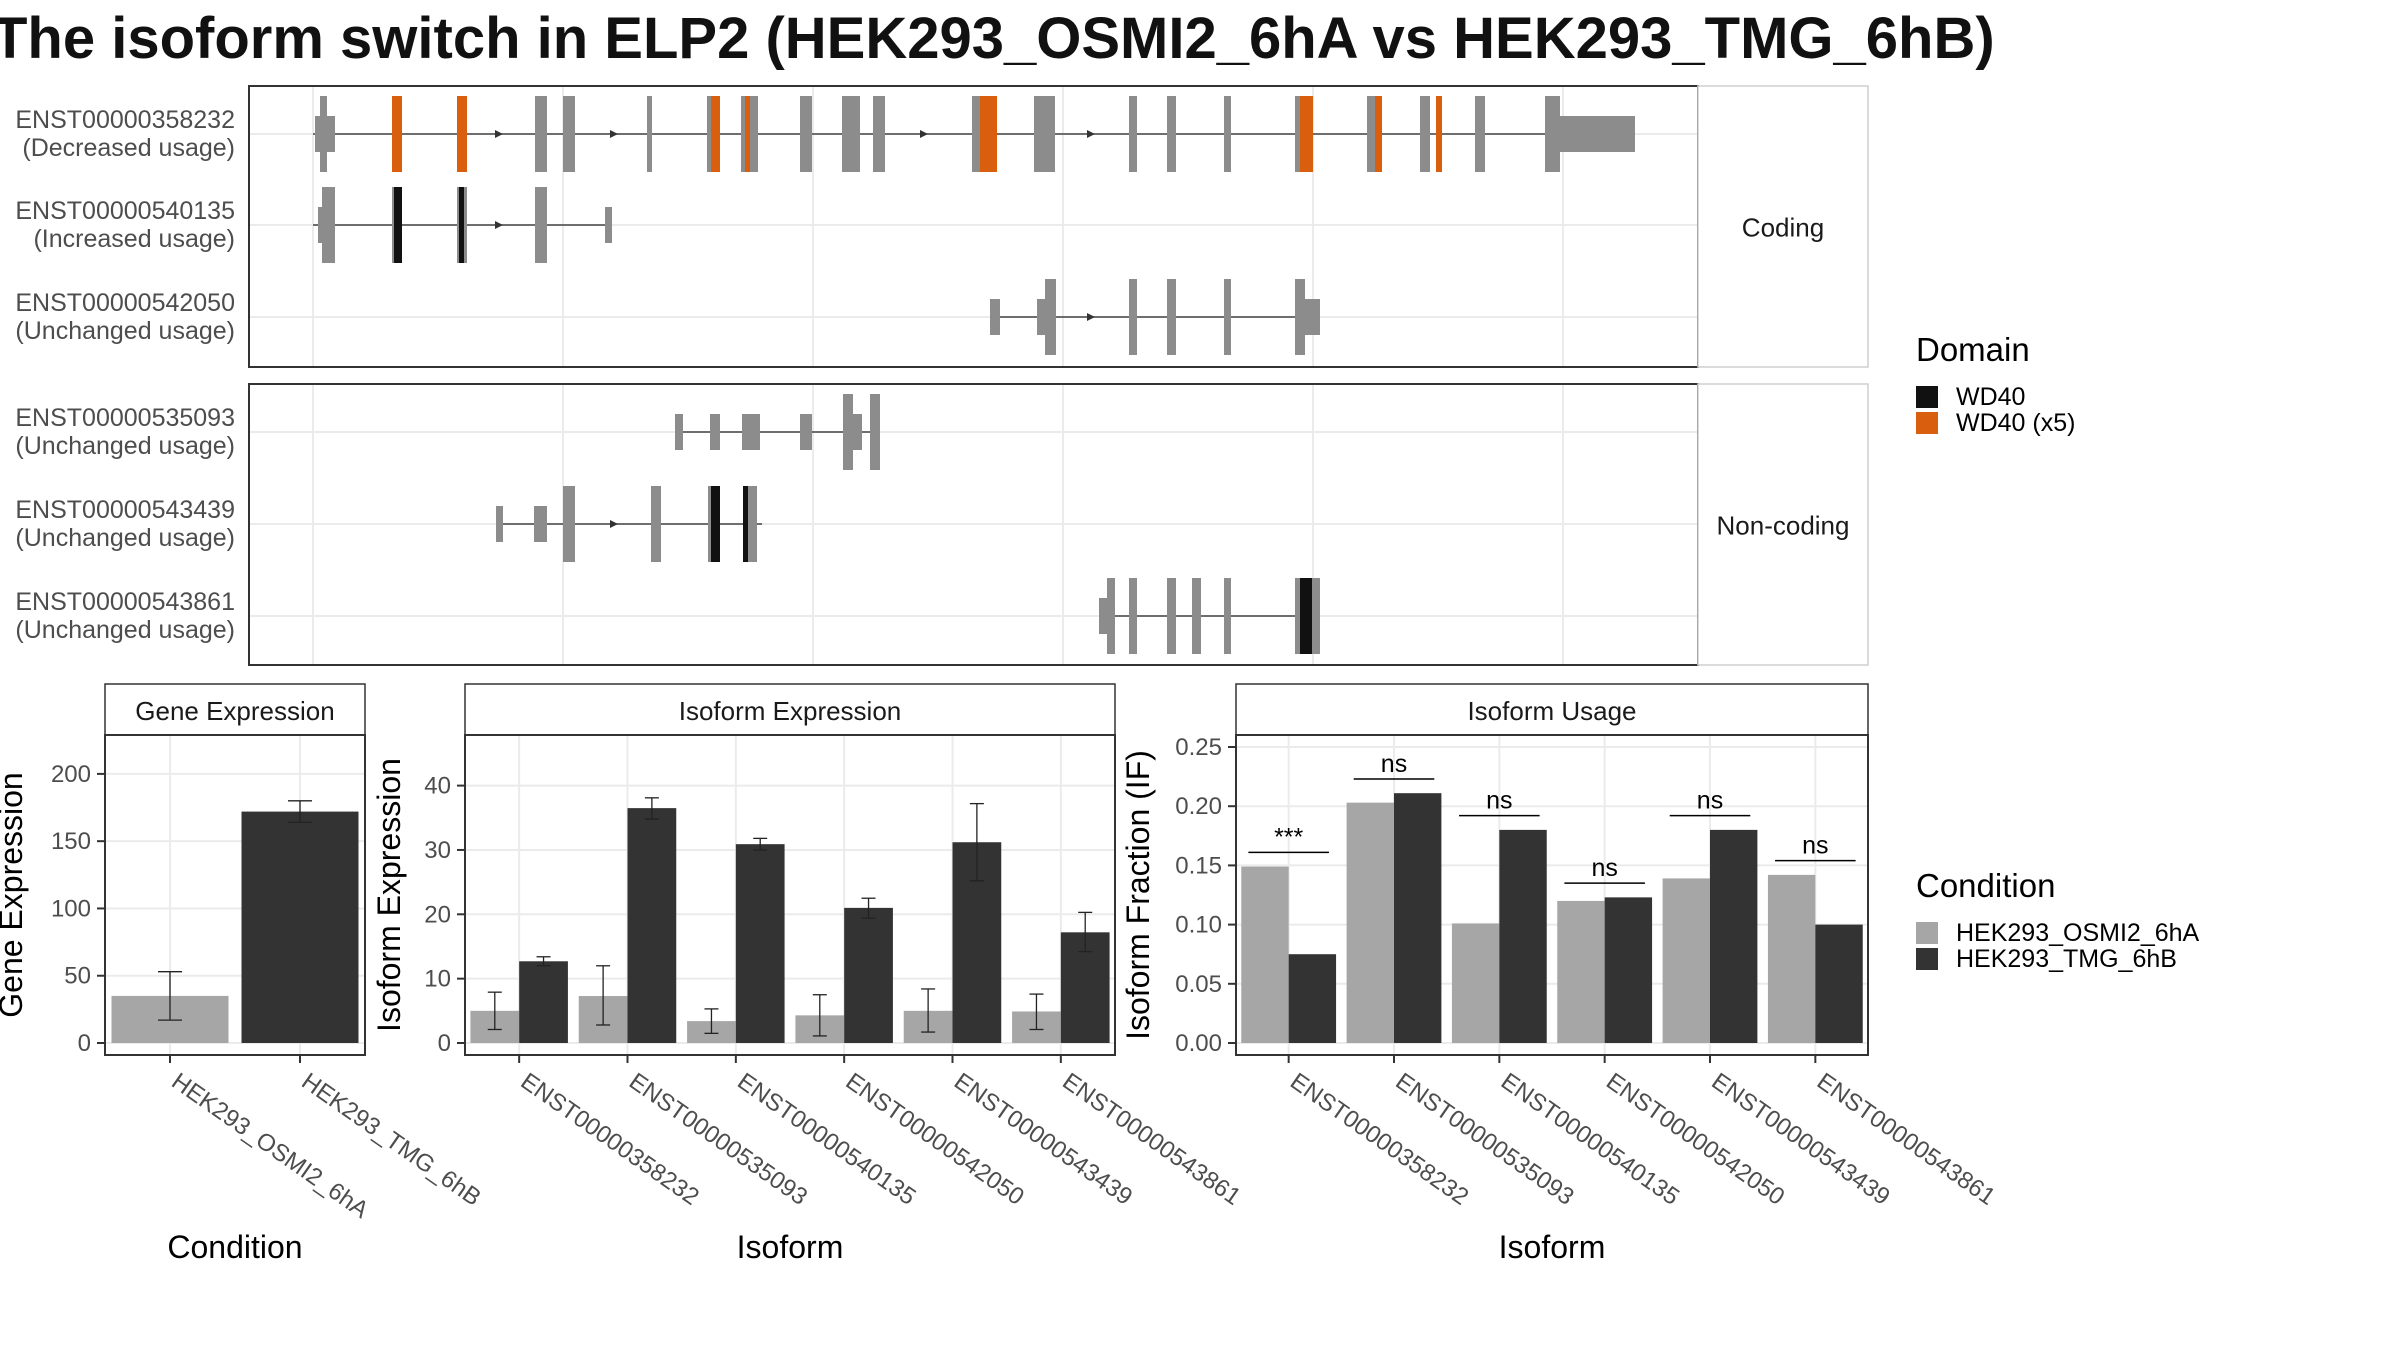 The height and width of the screenshot is (1350, 2400). Describe the element at coordinates (1209, 616) in the screenshot. I see `transcript-ENST00000543861` at that location.